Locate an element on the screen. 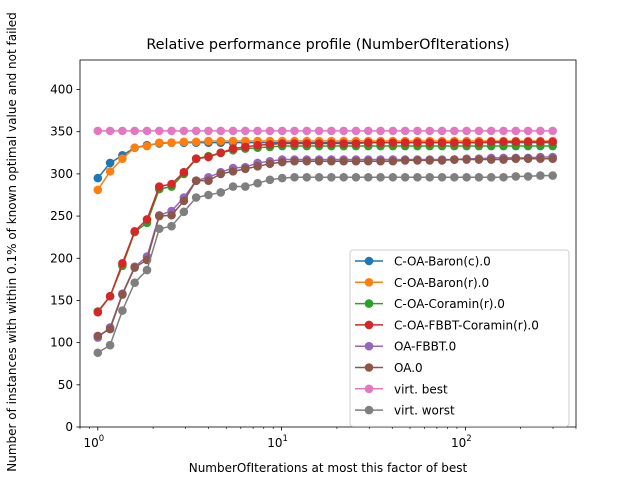 Image resolution: width=640 pixels, height=480 pixels. legend-entry-c-oa-baron-r-0: C-OA-Baron(r).0 is located at coordinates (422, 283).